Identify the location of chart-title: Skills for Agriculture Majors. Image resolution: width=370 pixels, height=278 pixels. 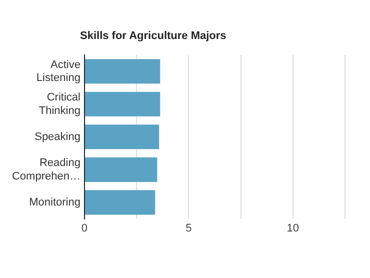
(153, 36).